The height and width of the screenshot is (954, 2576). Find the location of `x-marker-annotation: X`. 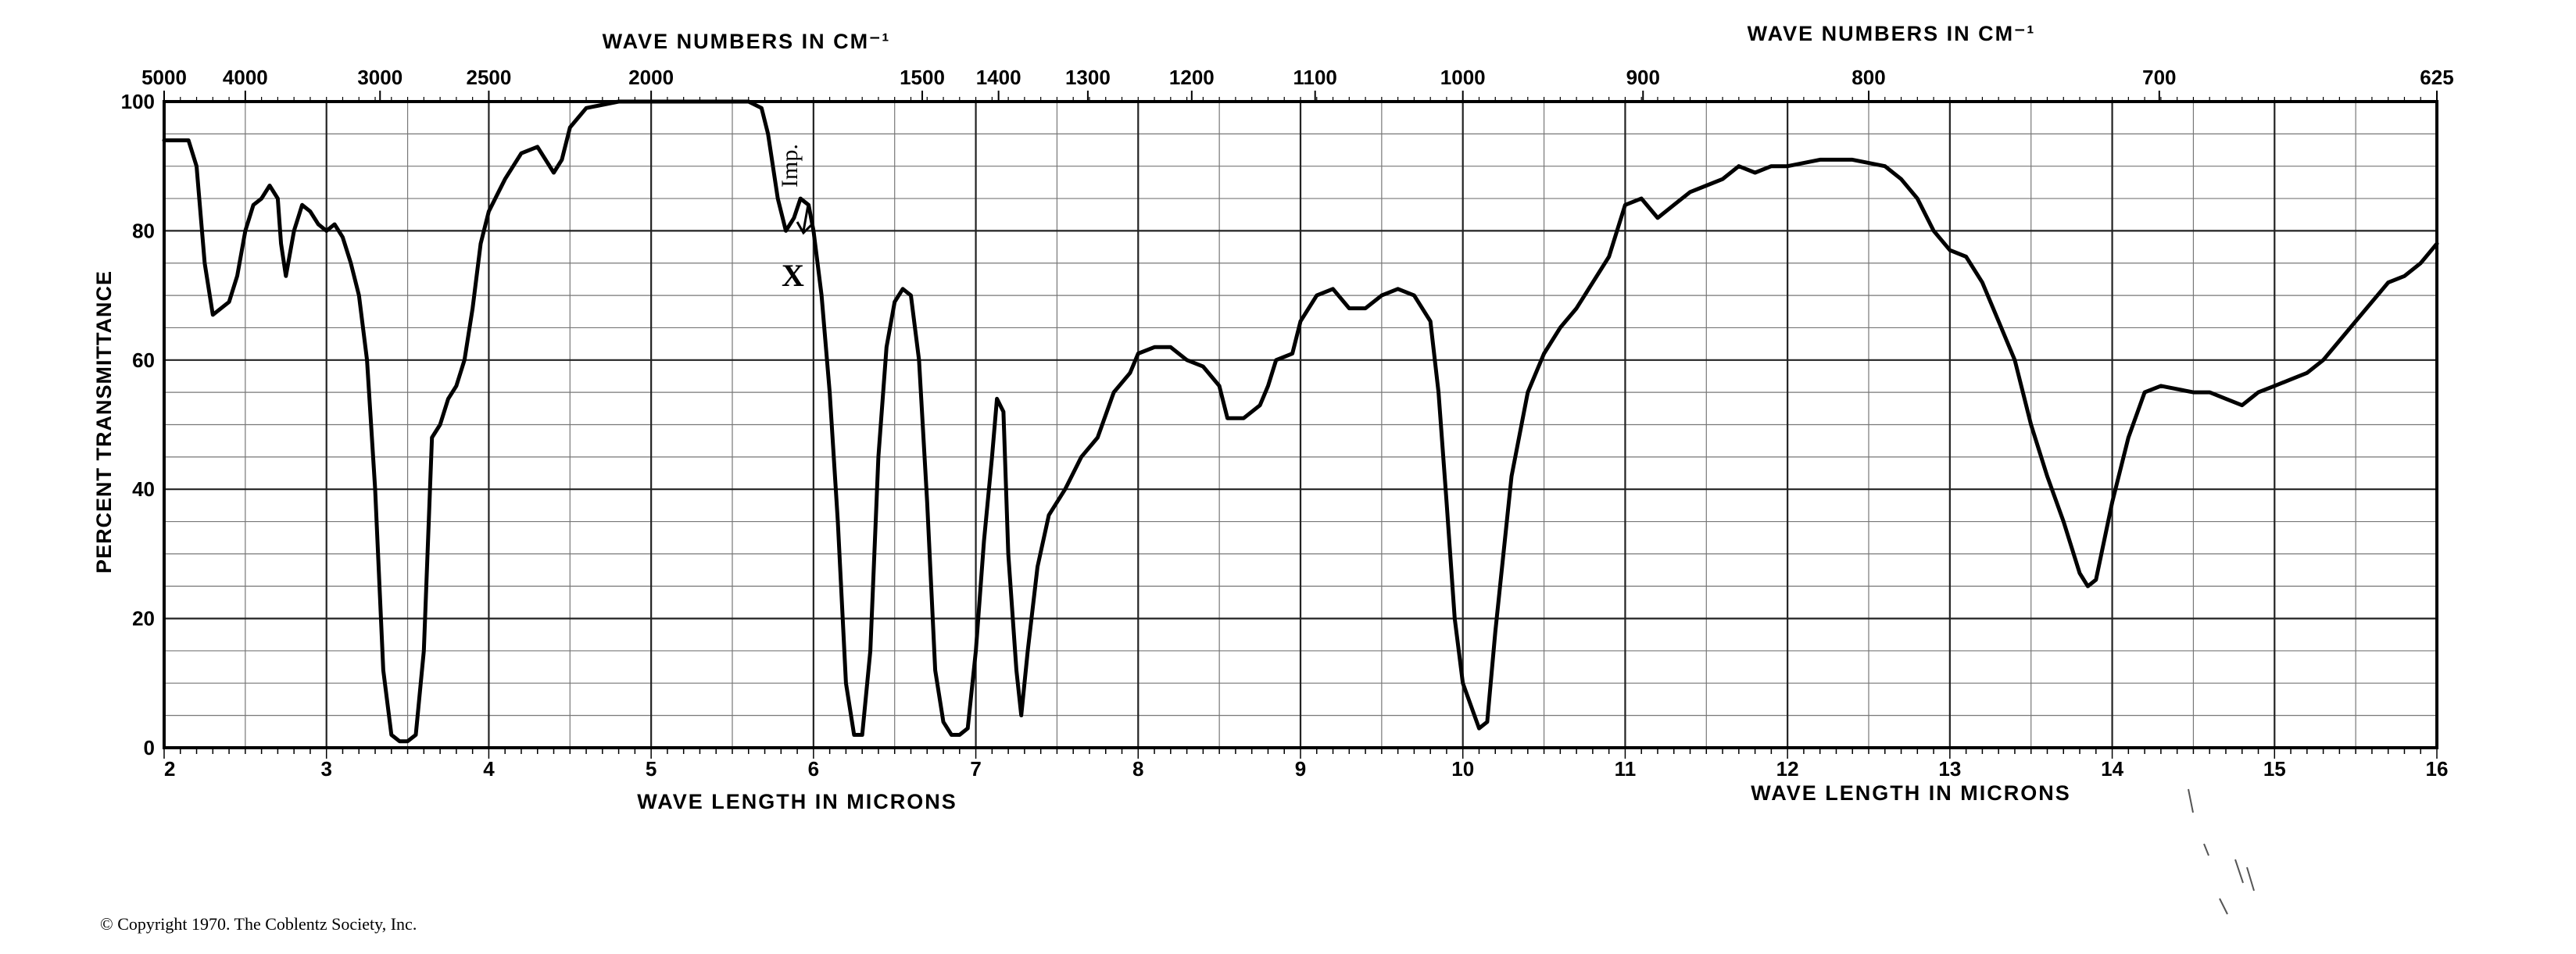

x-marker-annotation: X is located at coordinates (793, 276).